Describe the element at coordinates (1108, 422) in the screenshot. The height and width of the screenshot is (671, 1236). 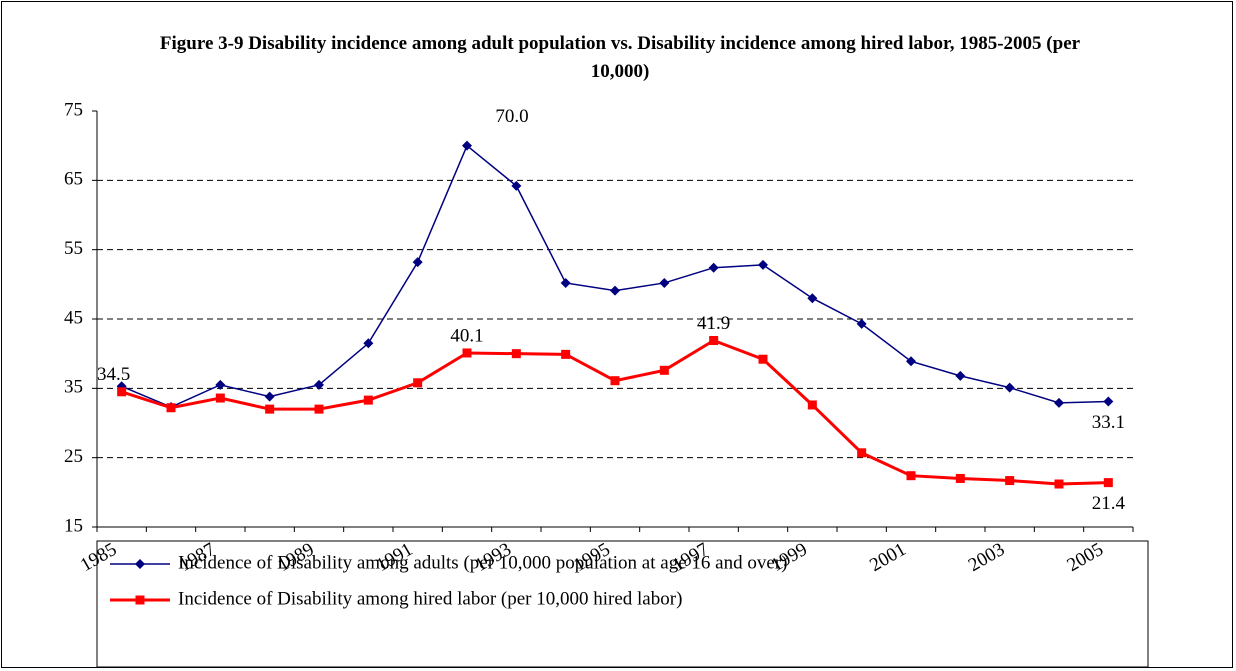
I see `data-label: 33.1` at that location.